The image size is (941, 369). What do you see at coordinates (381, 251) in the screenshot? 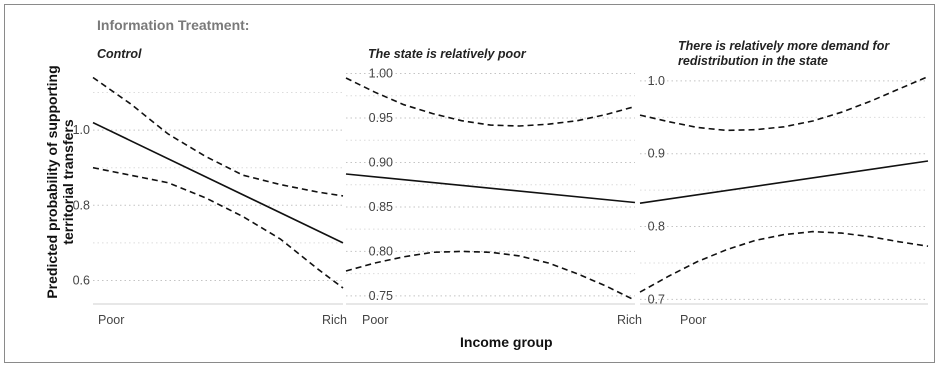
I see `y-tick-label: 0.80` at bounding box center [381, 251].